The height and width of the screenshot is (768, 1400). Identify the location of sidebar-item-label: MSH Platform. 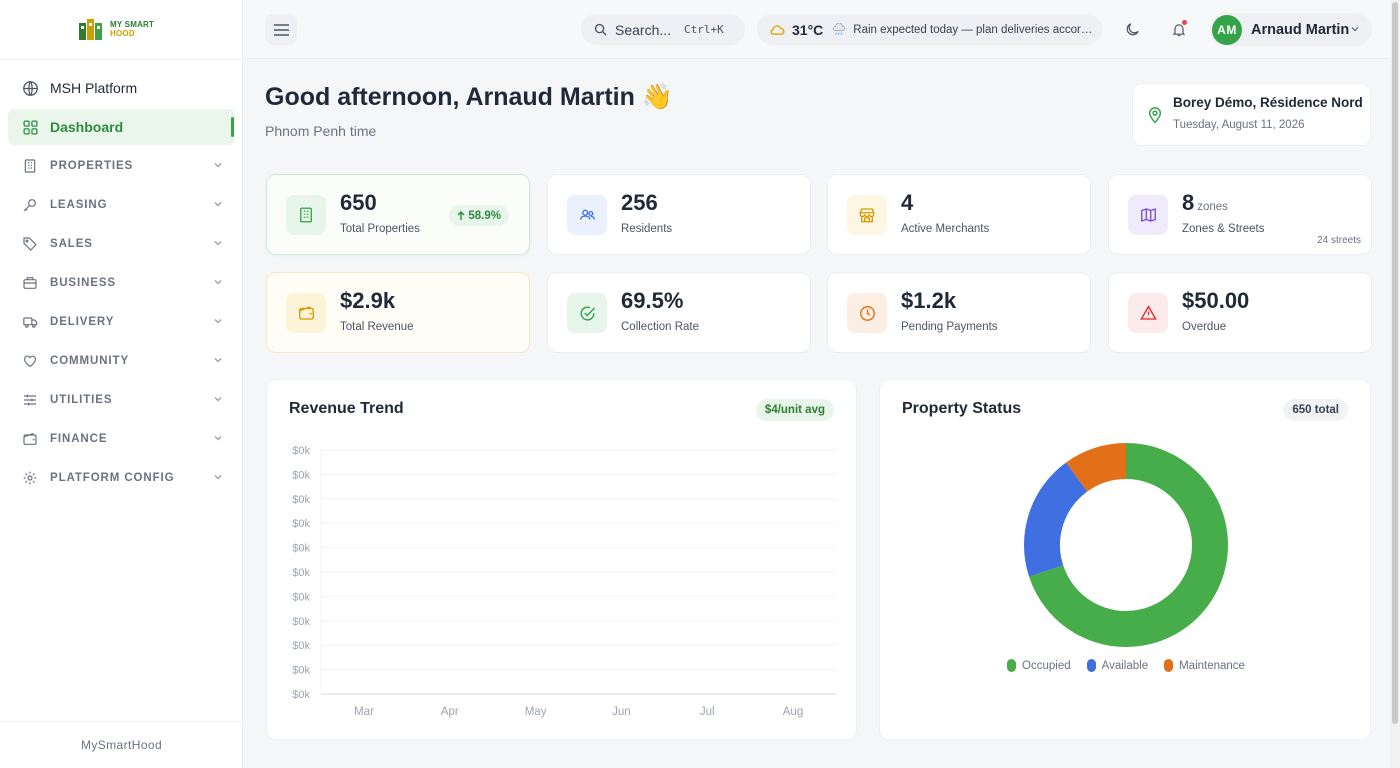
(94, 88).